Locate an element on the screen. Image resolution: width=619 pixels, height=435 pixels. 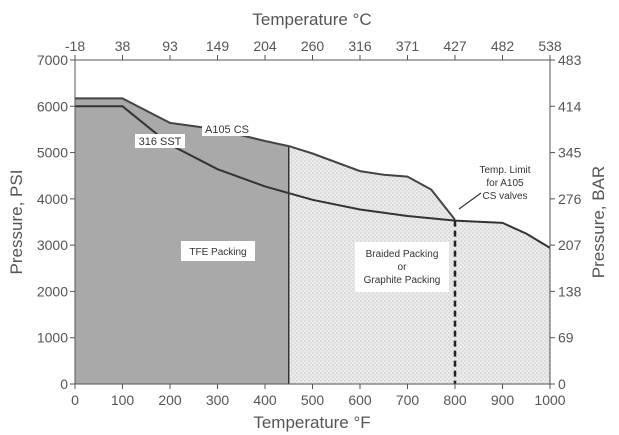
series-label-bg-a105-cs is located at coordinates (227, 129).